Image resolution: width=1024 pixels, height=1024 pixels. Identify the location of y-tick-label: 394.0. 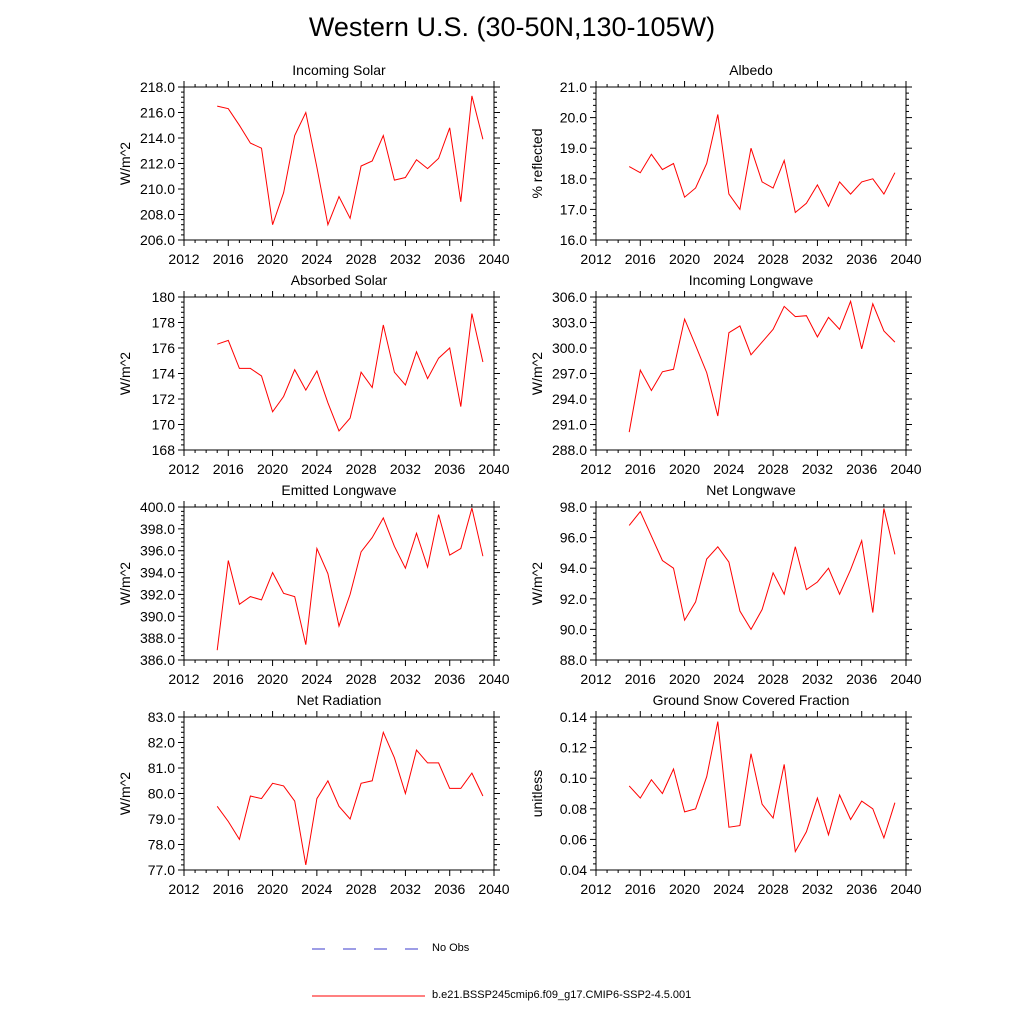
(157, 573).